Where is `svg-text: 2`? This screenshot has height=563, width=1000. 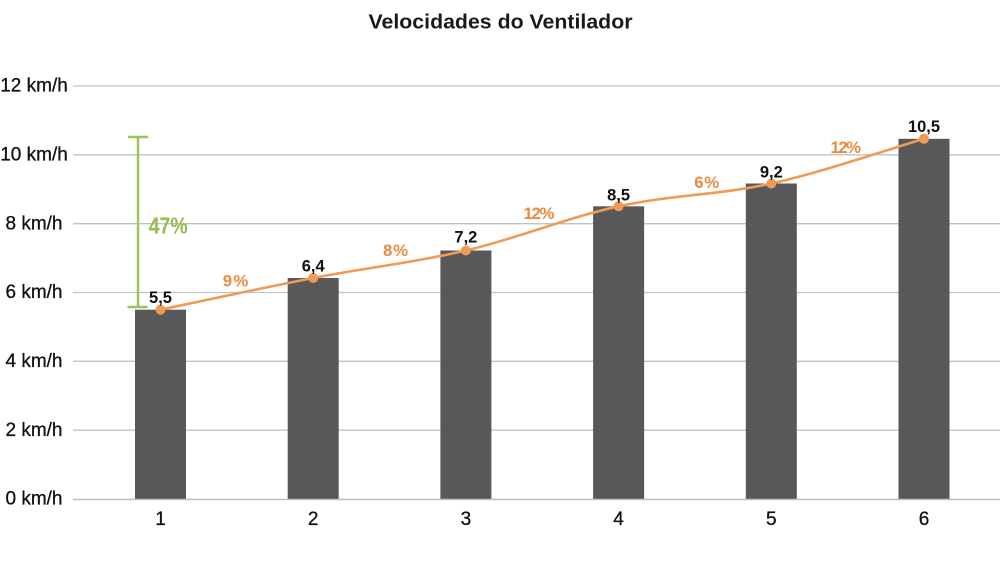 svg-text: 2 is located at coordinates (313, 519).